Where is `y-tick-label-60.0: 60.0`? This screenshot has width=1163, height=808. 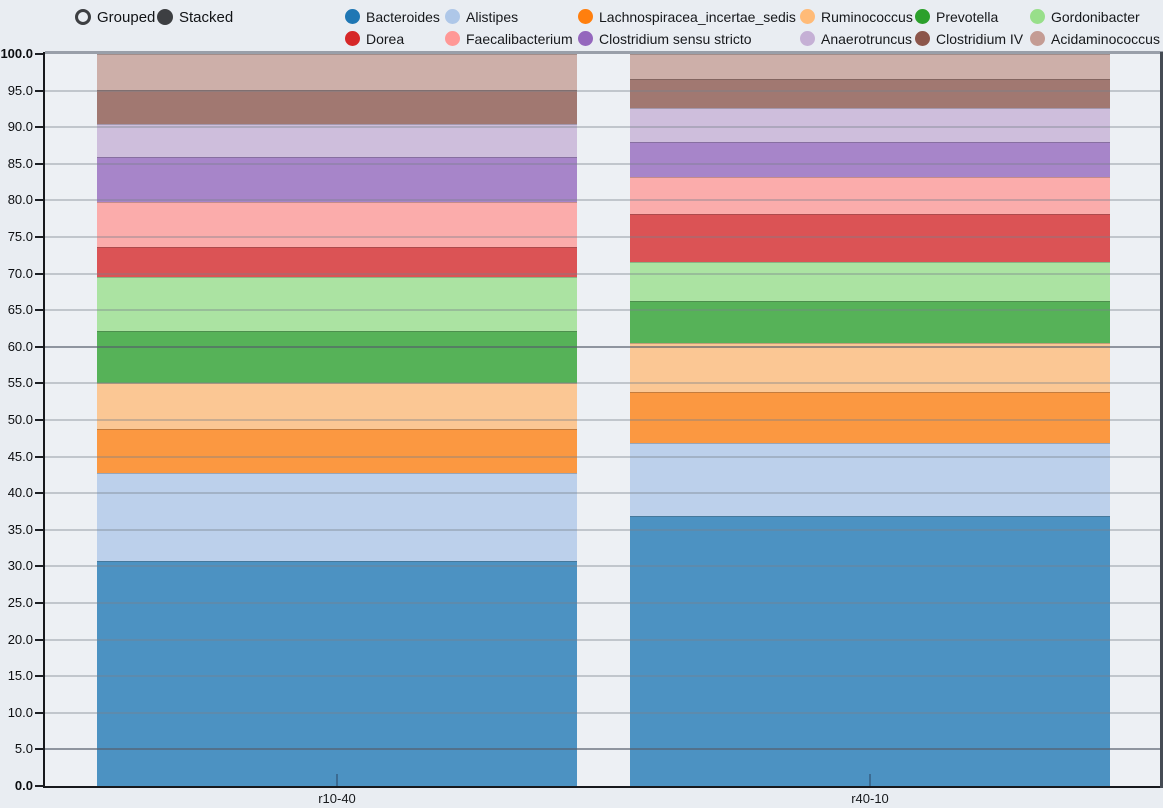
y-tick-label-60.0: 60.0 is located at coordinates (20, 346).